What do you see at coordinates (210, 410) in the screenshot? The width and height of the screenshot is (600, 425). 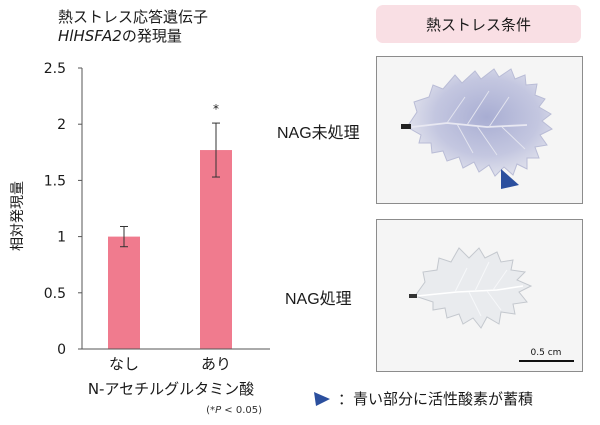 I see `footnote-prefix: (*` at bounding box center [210, 410].